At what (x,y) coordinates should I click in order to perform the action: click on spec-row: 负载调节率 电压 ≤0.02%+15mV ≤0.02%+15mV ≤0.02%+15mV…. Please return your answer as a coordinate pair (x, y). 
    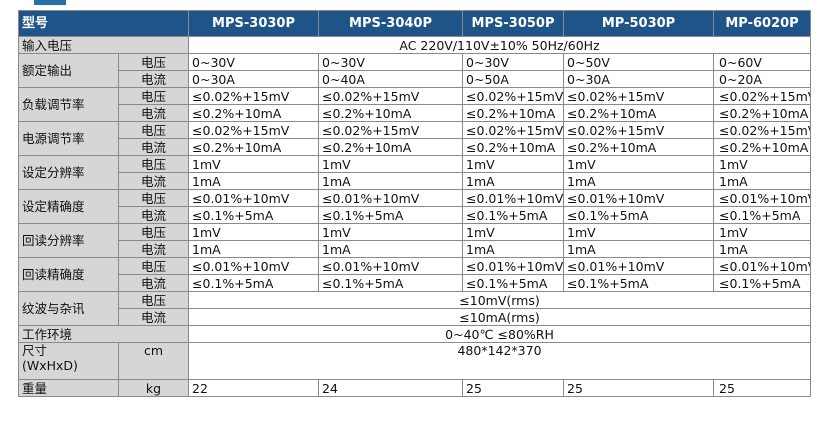
    Looking at the image, I should click on (415, 104).